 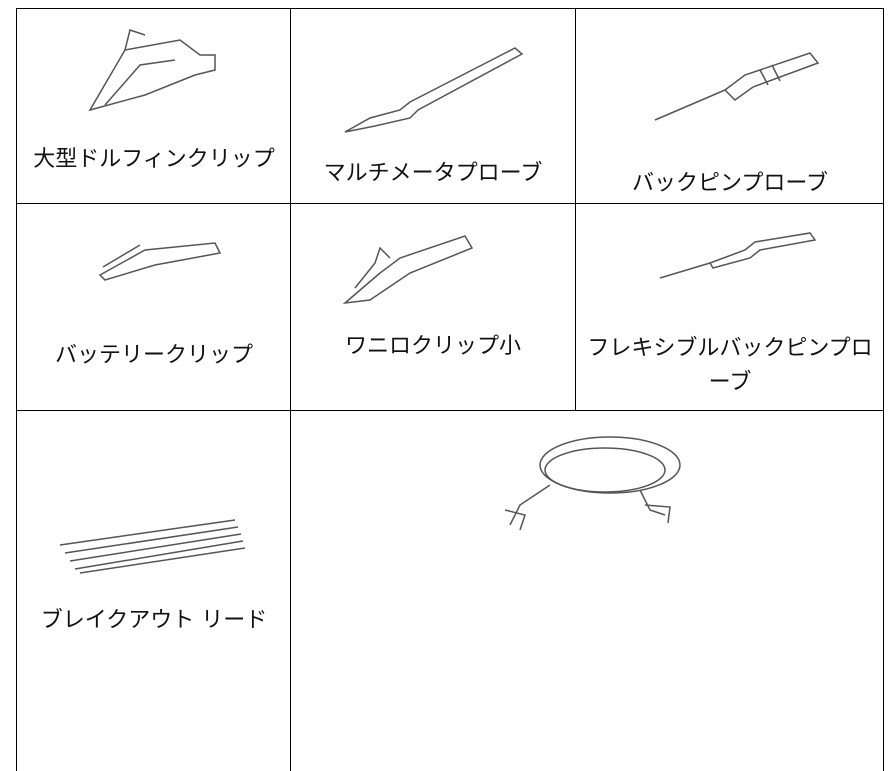 What do you see at coordinates (730, 183) in the screenshot?
I see `cell-label: バックピンプローブ` at bounding box center [730, 183].